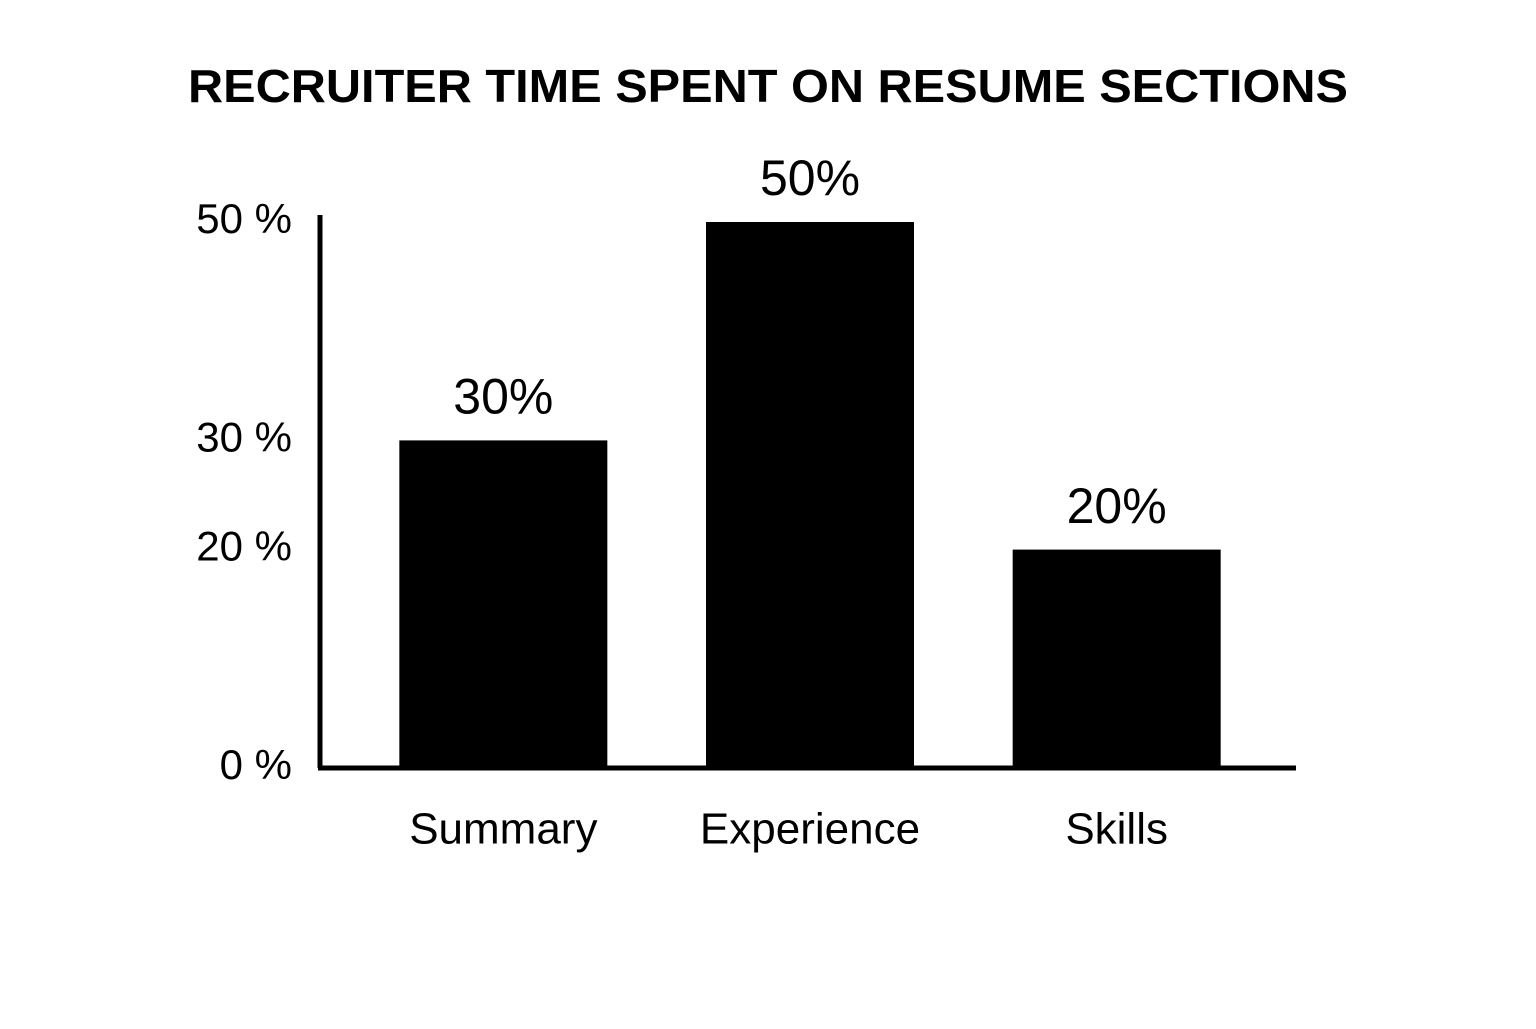  Describe the element at coordinates (503, 397) in the screenshot. I see `value-label: 30%` at that location.